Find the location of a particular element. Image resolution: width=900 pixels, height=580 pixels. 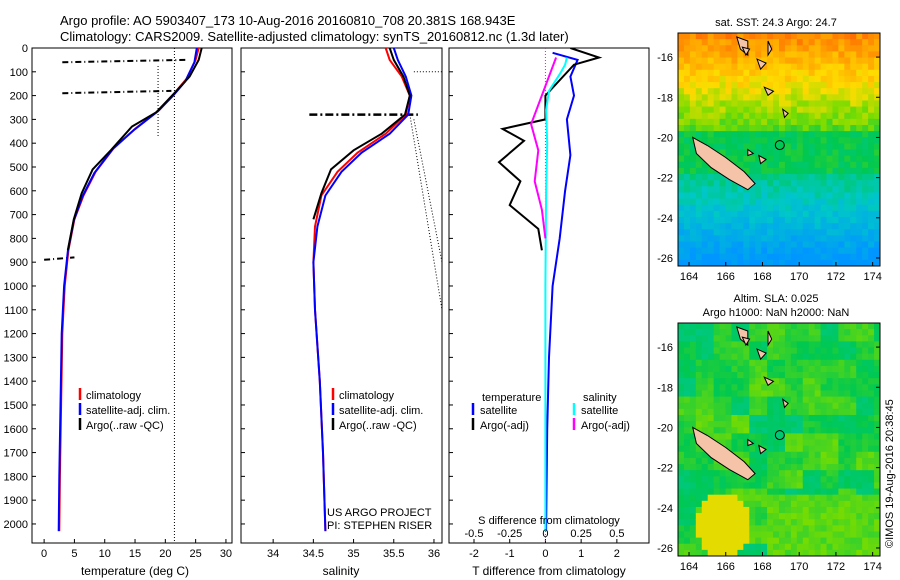

land-island is located at coordinates (763, 159).